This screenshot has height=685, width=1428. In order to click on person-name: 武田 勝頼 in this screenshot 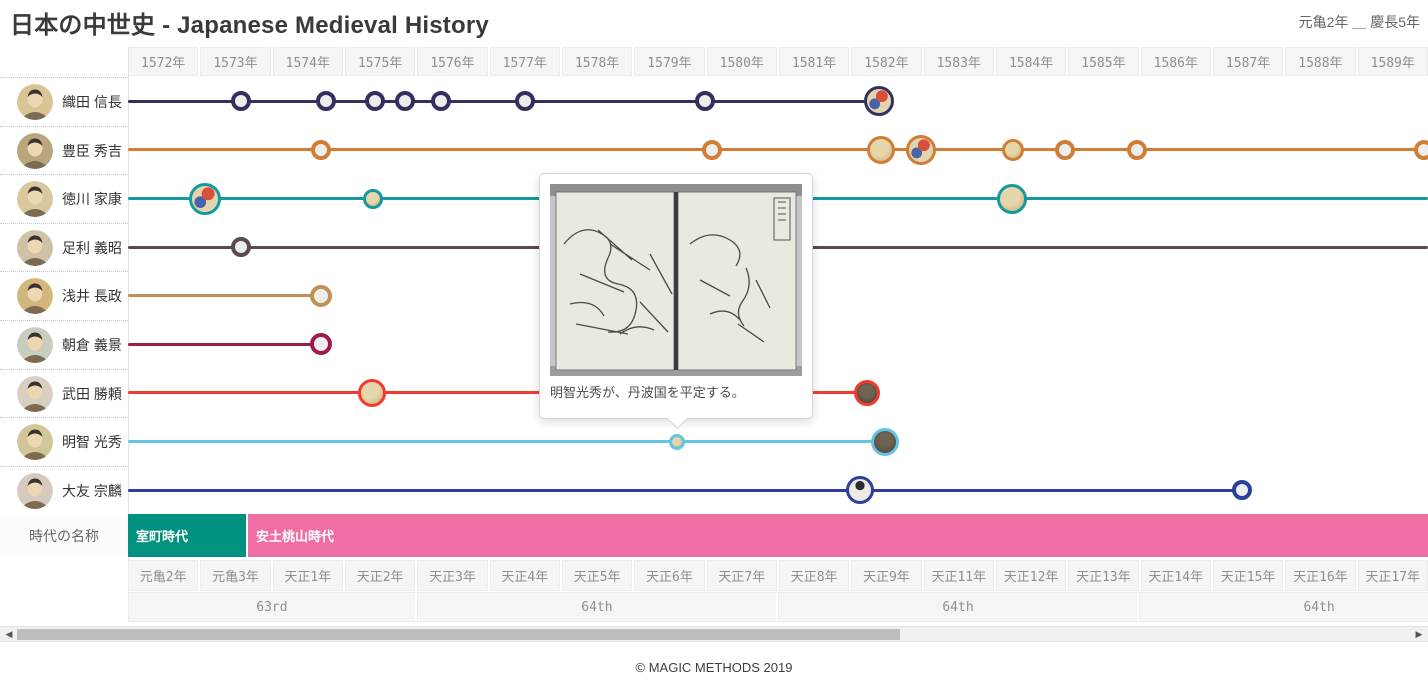, I will do `click(92, 393)`.